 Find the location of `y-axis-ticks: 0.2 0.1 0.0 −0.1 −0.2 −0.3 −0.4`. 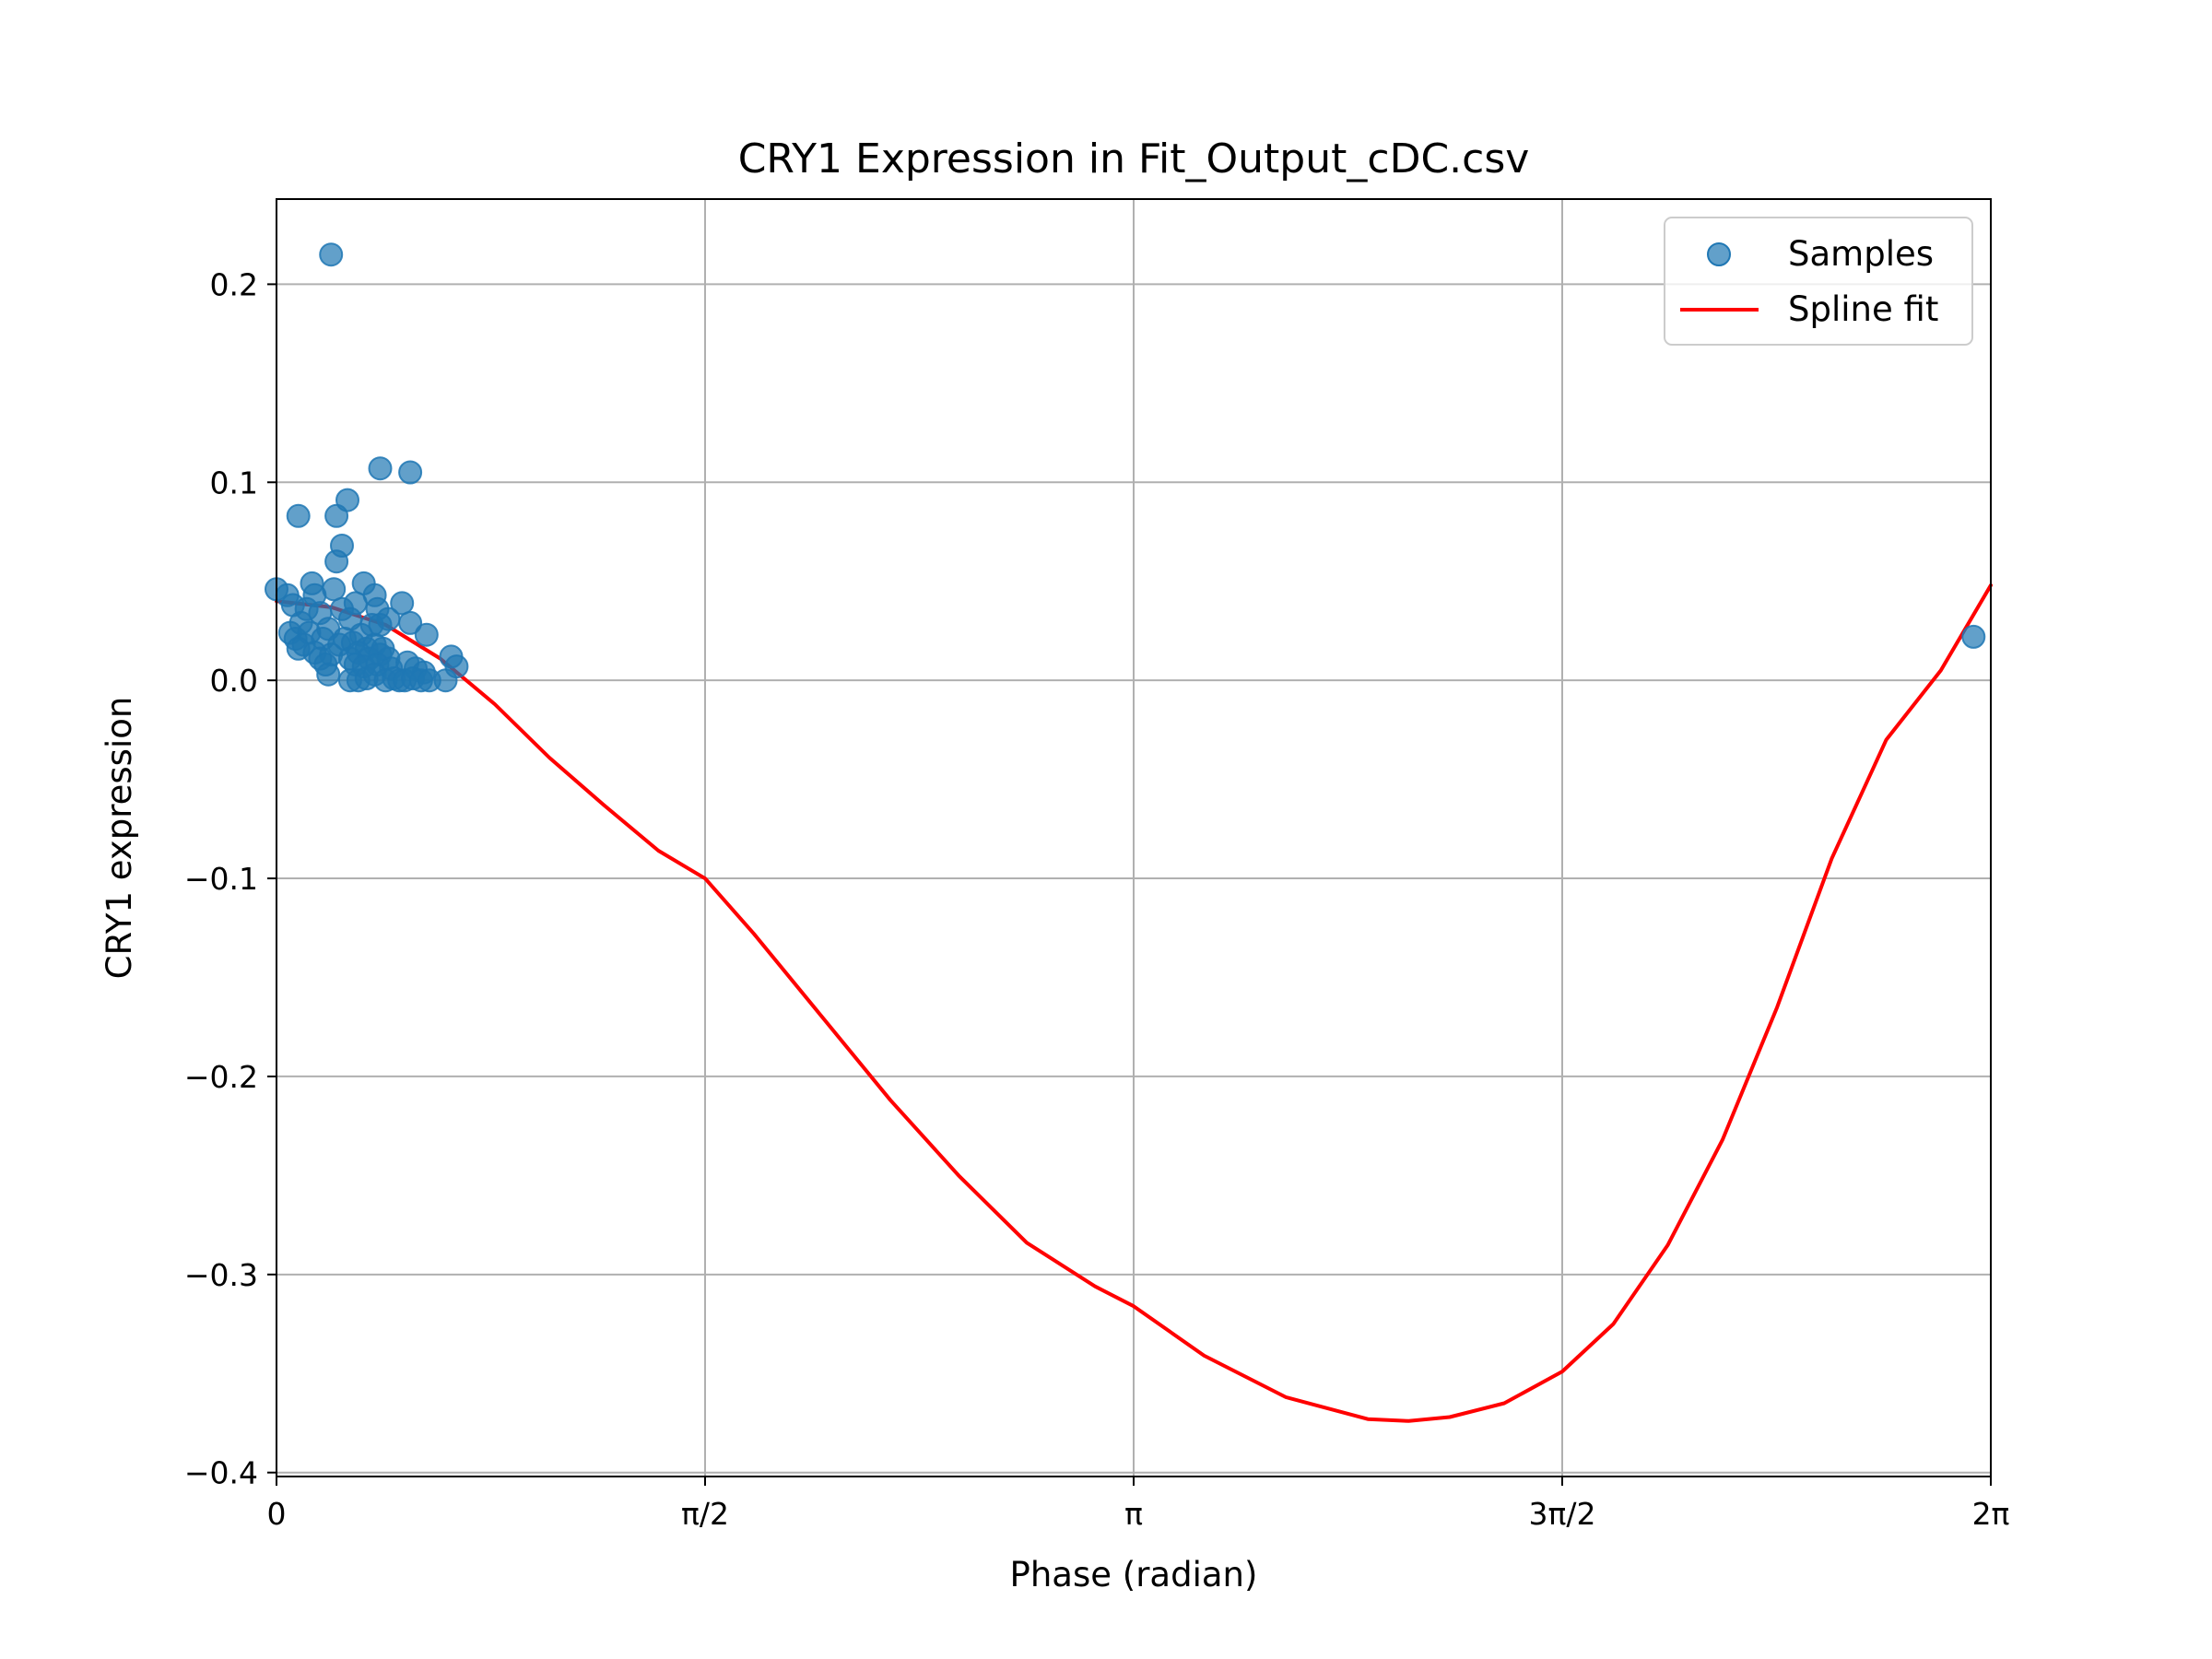

y-axis-ticks: 0.2 0.1 0.0 −0.1 −0.2 −0.3 −0.4 is located at coordinates (230, 878).